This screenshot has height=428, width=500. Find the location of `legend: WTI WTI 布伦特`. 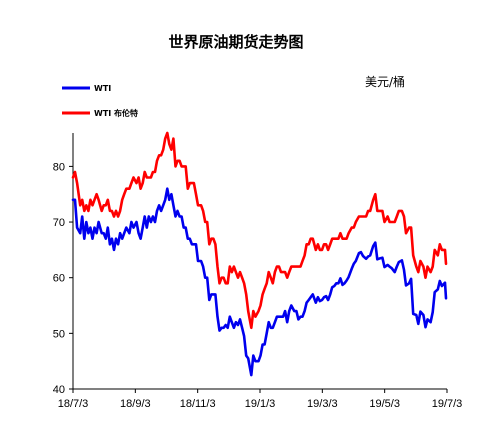

legend: WTI WTI 布伦特 is located at coordinates (100, 101).